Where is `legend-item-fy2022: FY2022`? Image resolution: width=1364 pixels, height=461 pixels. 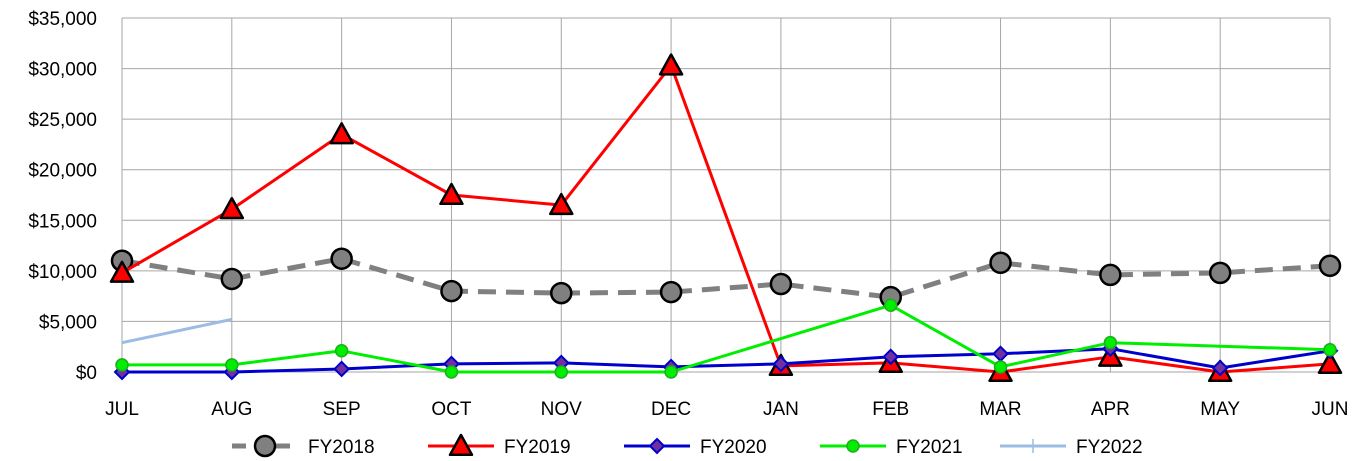
legend-item-fy2022: FY2022 is located at coordinates (1071, 447).